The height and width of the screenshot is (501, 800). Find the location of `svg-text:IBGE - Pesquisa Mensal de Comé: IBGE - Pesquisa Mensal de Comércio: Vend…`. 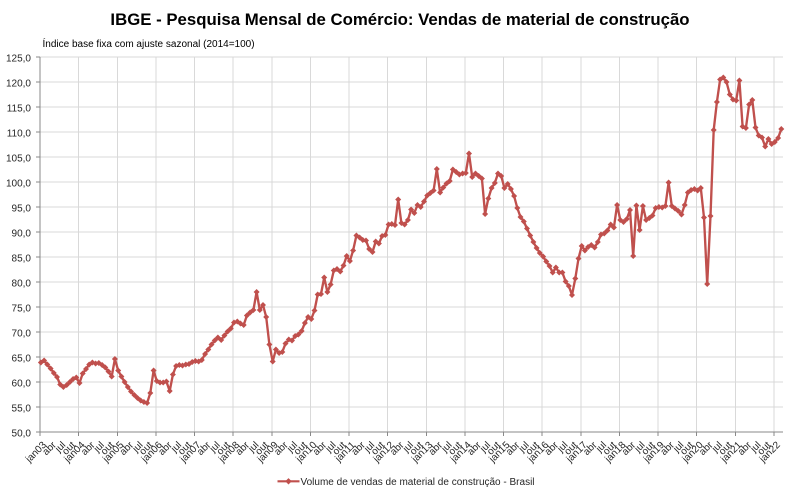

svg-text:IBGE - Pesquisa Mensal de Comé: IBGE - Pesquisa Mensal de Comércio: Vend… is located at coordinates (399, 19).